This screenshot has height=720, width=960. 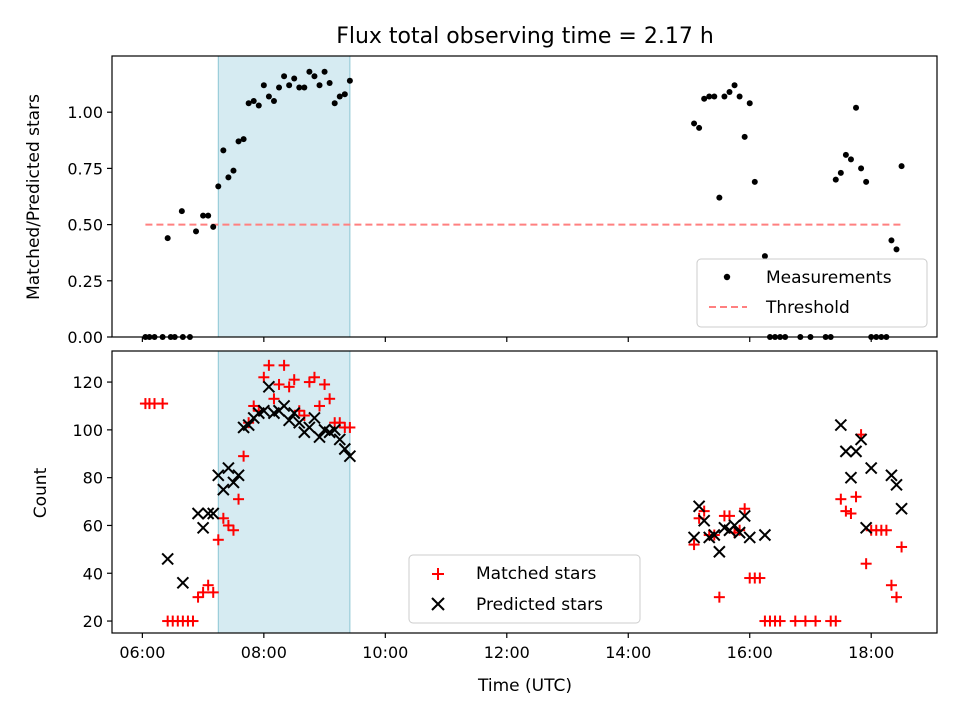 What do you see at coordinates (507, 652) in the screenshot?
I see `x-tick-label: 12:00` at bounding box center [507, 652].